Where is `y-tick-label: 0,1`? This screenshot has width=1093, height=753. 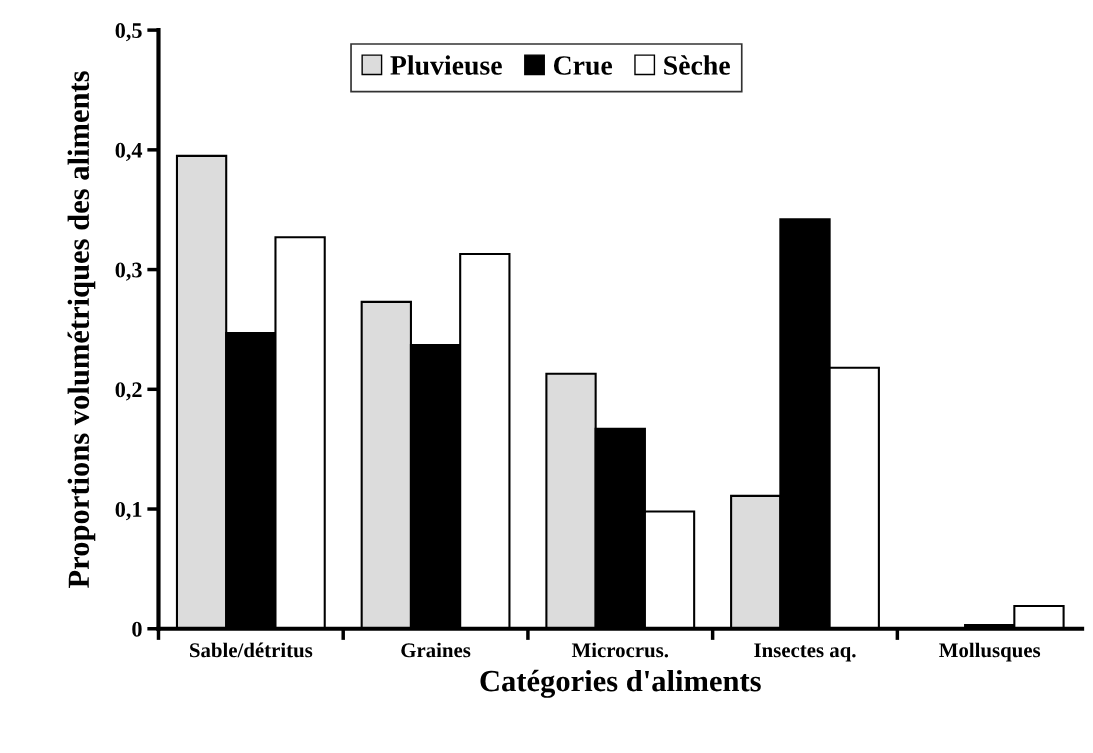
y-tick-label: 0,1 is located at coordinates (128, 511).